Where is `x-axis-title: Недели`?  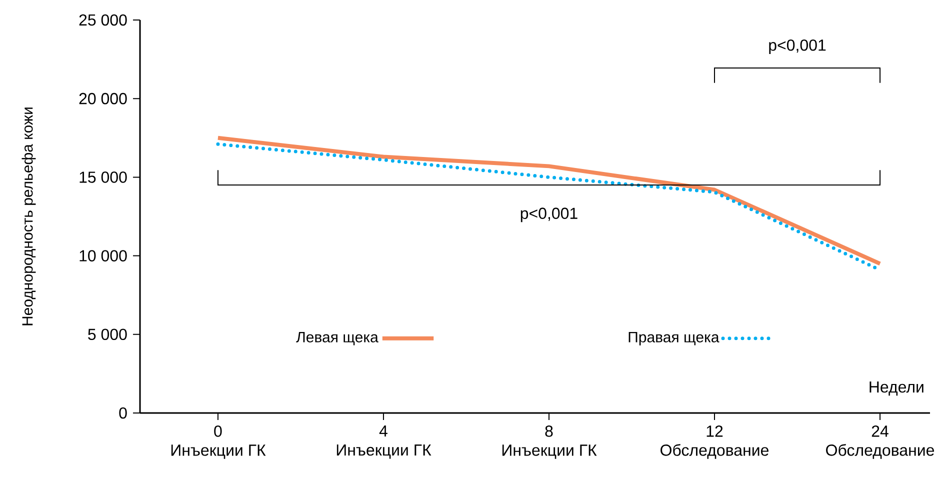 x-axis-title: Недели is located at coordinates (897, 388).